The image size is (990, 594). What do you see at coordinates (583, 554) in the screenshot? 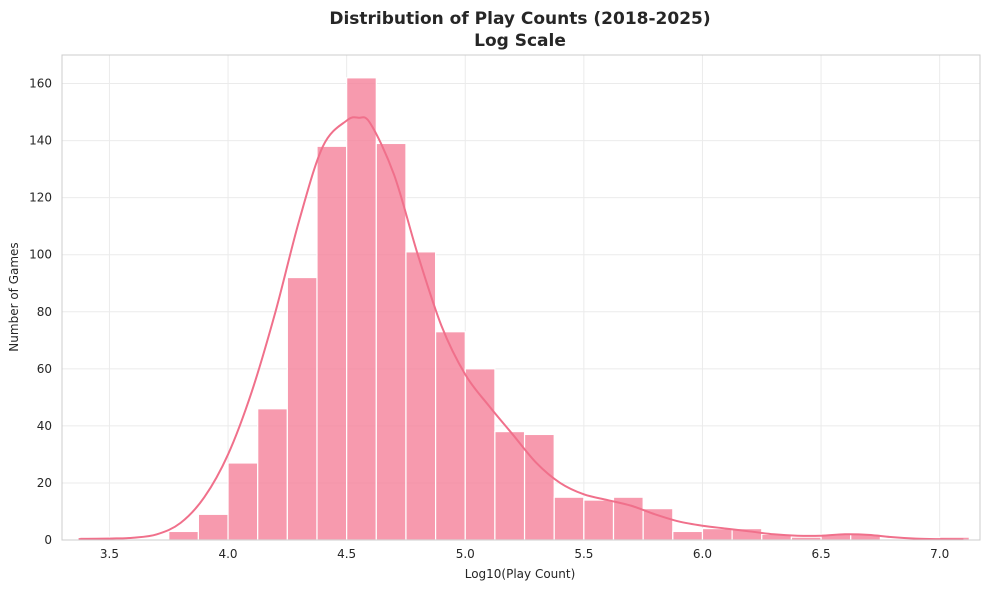
I see `x-tick-label: 5.5` at bounding box center [583, 554].